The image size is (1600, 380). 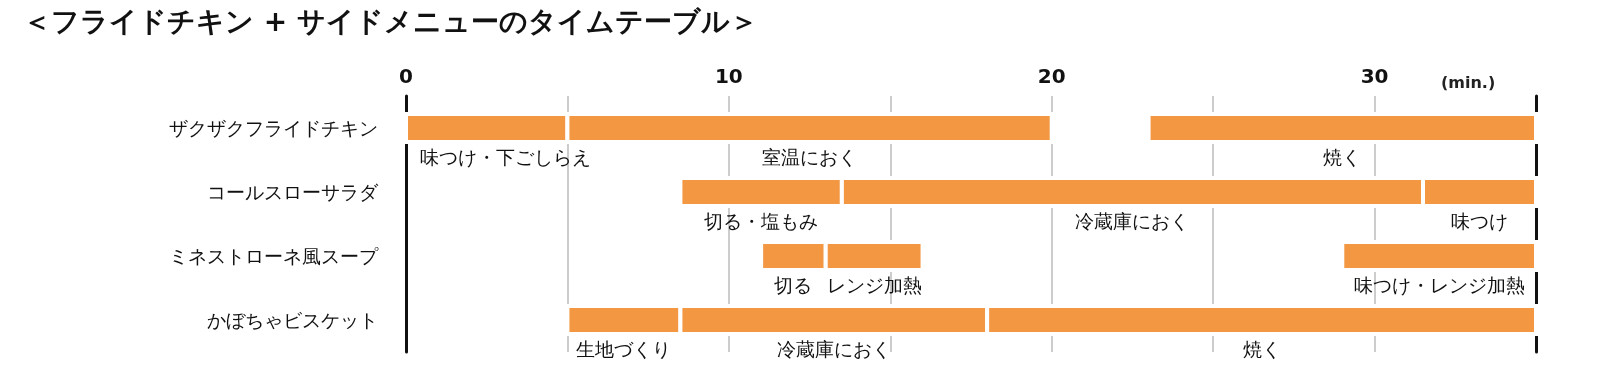 I want to click on data-label: 生地づくり, so click(x=624, y=348).